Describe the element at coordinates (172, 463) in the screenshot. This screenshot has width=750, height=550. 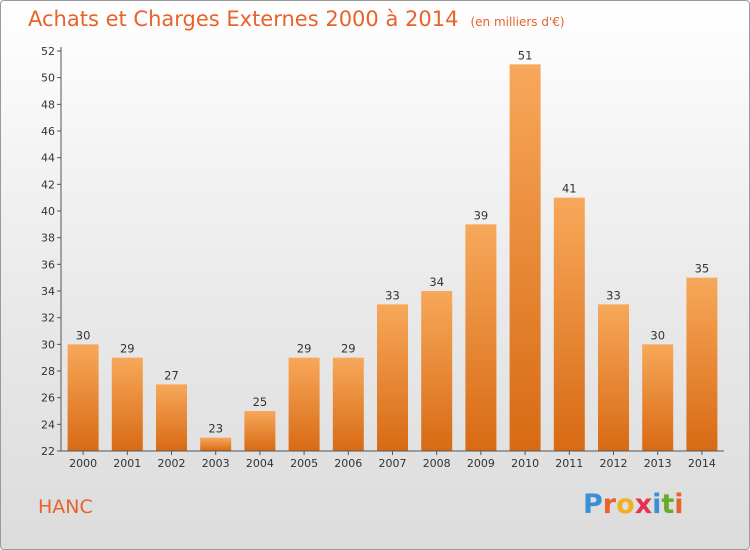
I see `x-tick-label: 2002` at that location.